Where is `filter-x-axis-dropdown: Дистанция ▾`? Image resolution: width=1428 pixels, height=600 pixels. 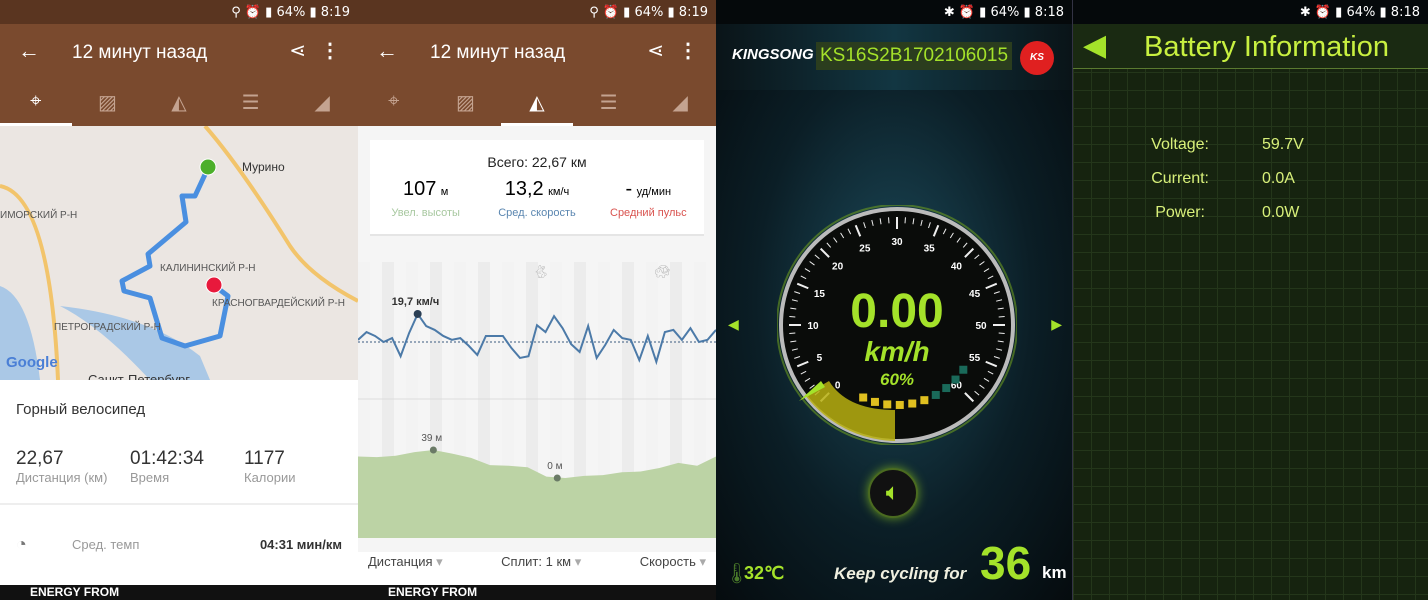 filter-x-axis-dropdown: Дистанция ▾ is located at coordinates (405, 561).